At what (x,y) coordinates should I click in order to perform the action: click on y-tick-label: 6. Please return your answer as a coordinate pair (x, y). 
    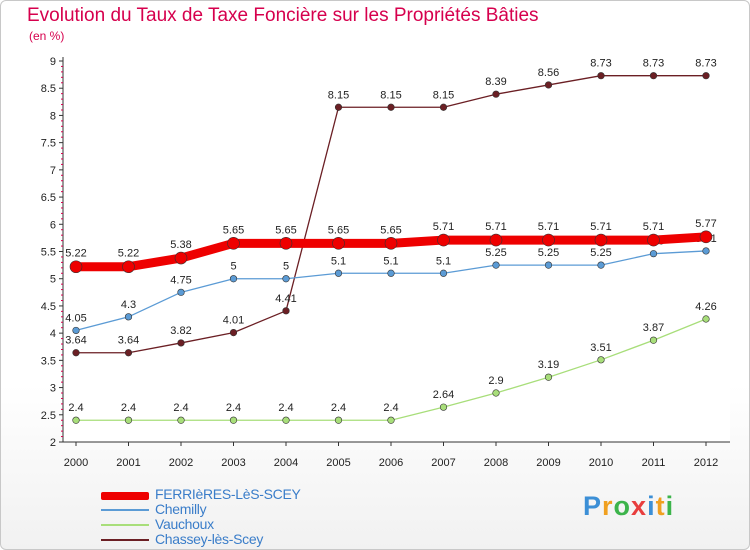
    Looking at the image, I should click on (53, 225).